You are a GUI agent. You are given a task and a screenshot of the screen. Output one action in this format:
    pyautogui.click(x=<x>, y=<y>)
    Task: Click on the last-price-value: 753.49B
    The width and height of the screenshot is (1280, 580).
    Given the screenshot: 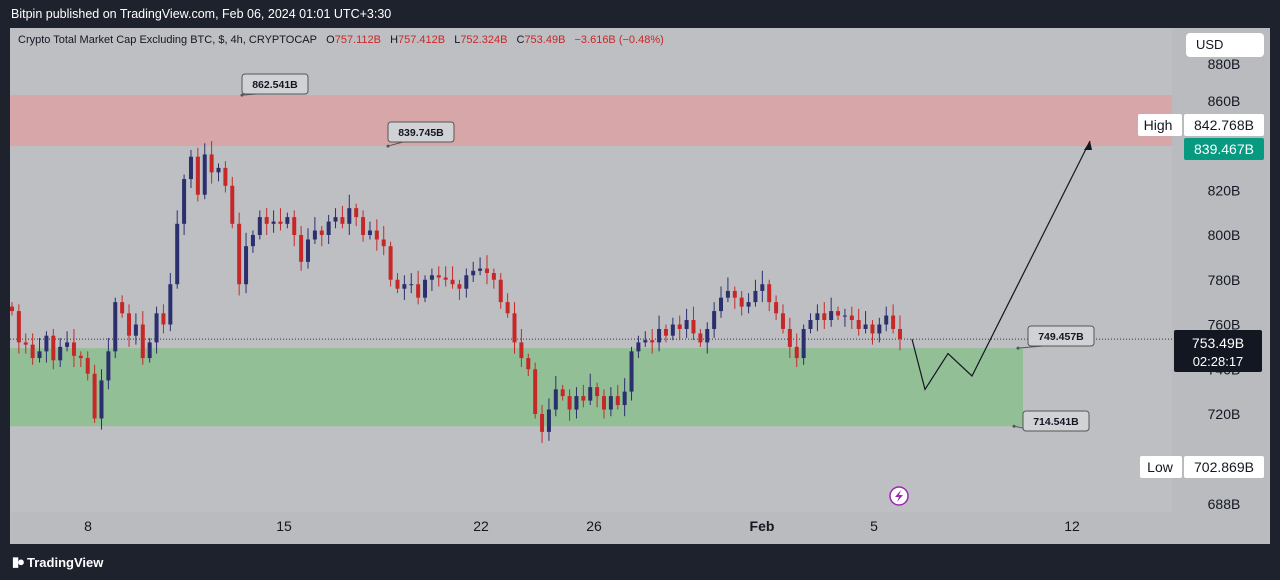 What is the action you would take?
    pyautogui.click(x=1218, y=343)
    